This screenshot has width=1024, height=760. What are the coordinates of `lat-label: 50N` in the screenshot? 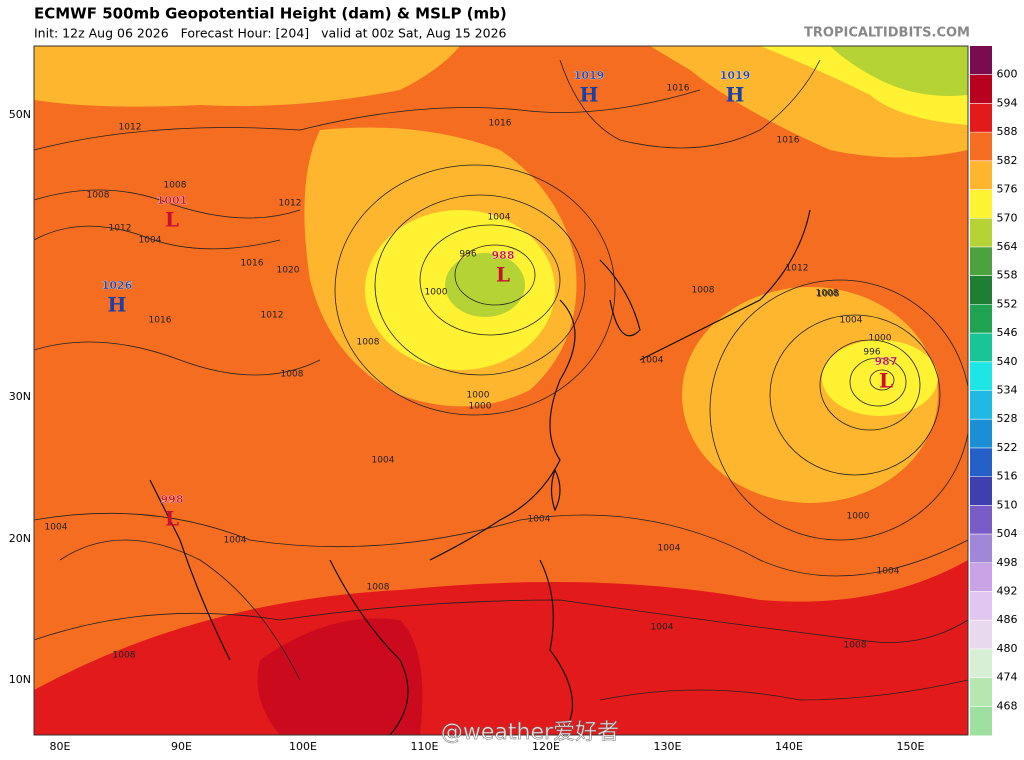 It's located at (20, 114).